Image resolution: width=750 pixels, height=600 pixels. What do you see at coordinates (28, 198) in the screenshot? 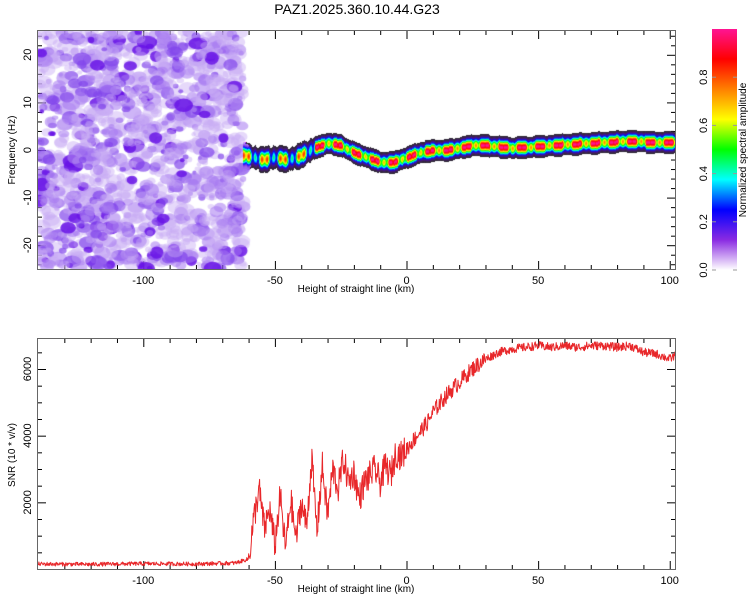
I see `spectrogram-y-tick-label: -10` at bounding box center [28, 198].